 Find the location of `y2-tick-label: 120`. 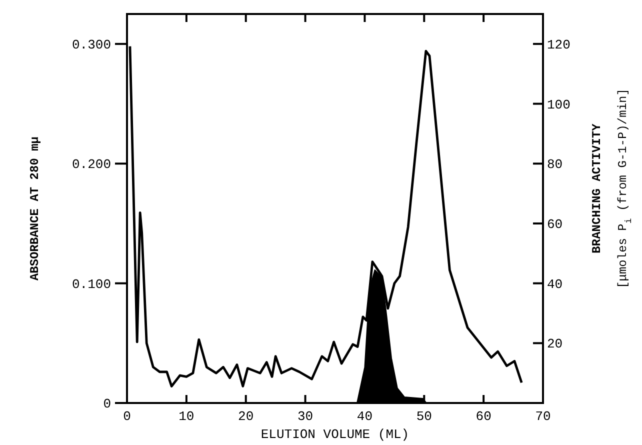

y2-tick-label: 120 is located at coordinates (558, 44).